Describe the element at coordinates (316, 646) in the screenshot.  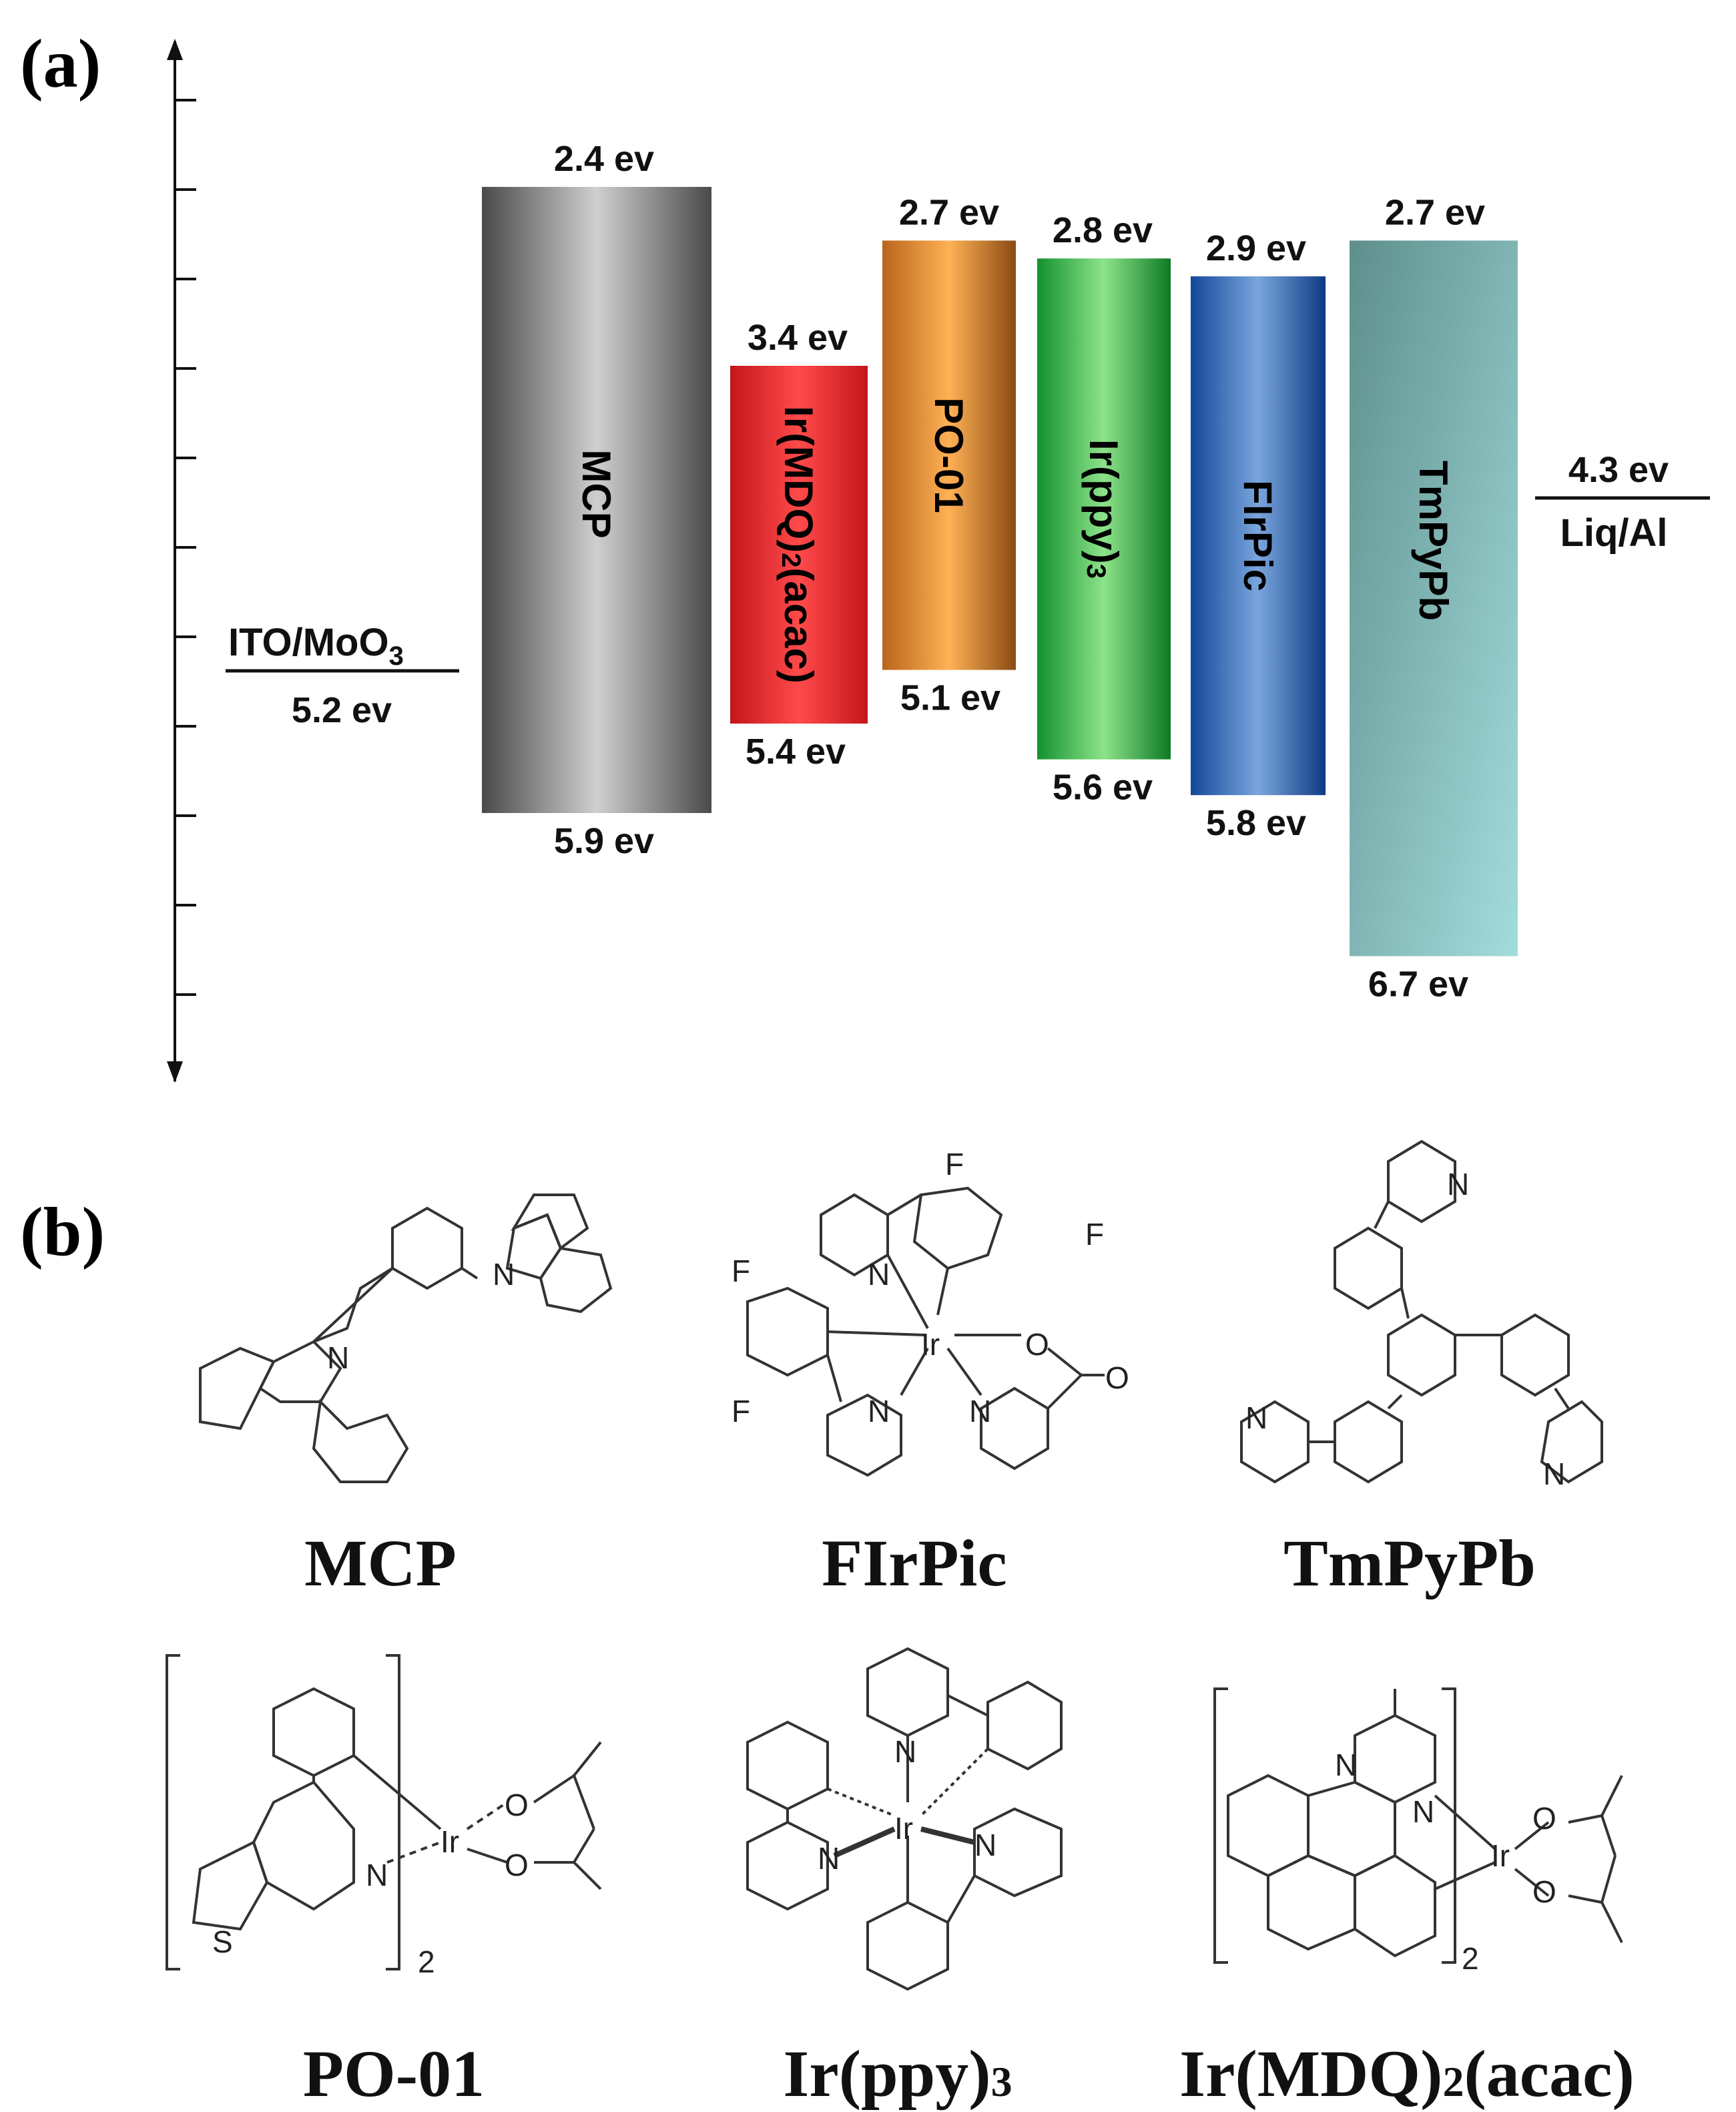
I see `anode-name: ITO/MoO3` at that location.